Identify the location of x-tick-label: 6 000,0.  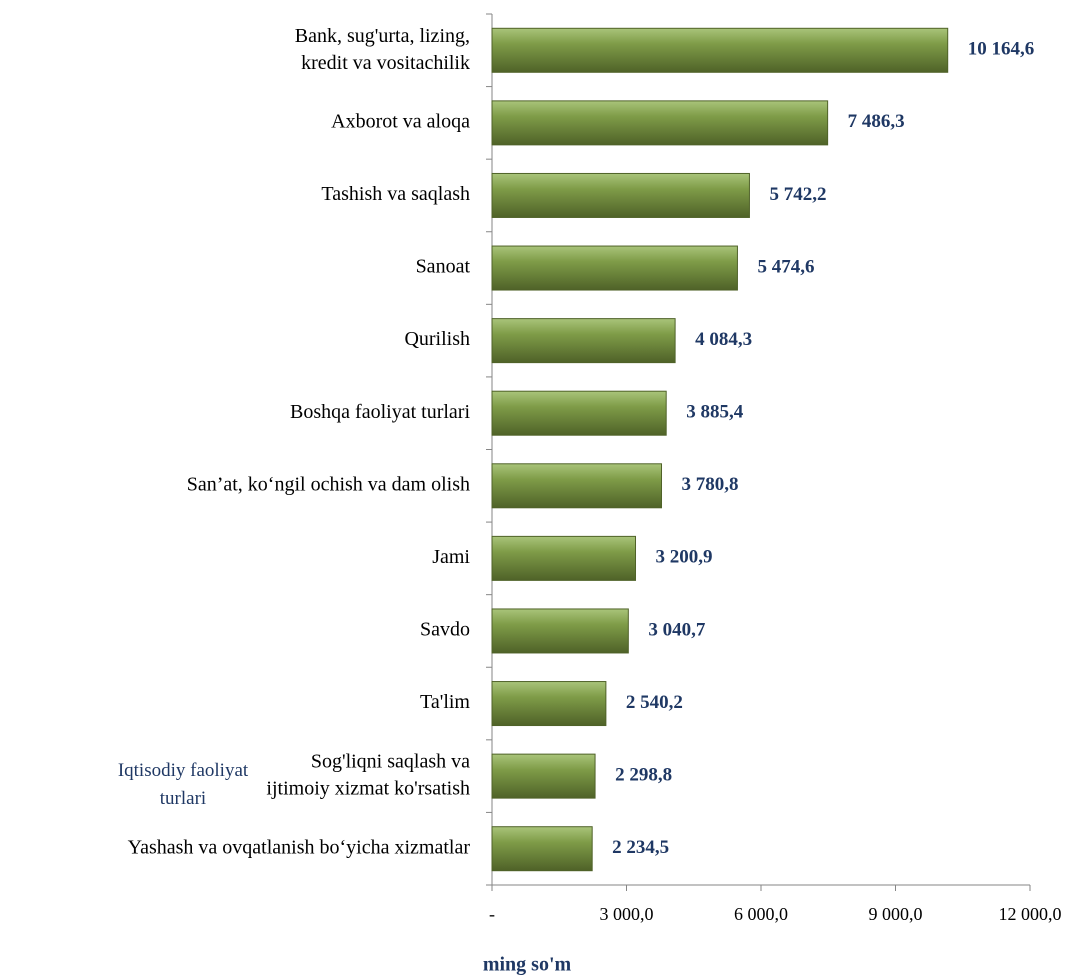
(761, 914).